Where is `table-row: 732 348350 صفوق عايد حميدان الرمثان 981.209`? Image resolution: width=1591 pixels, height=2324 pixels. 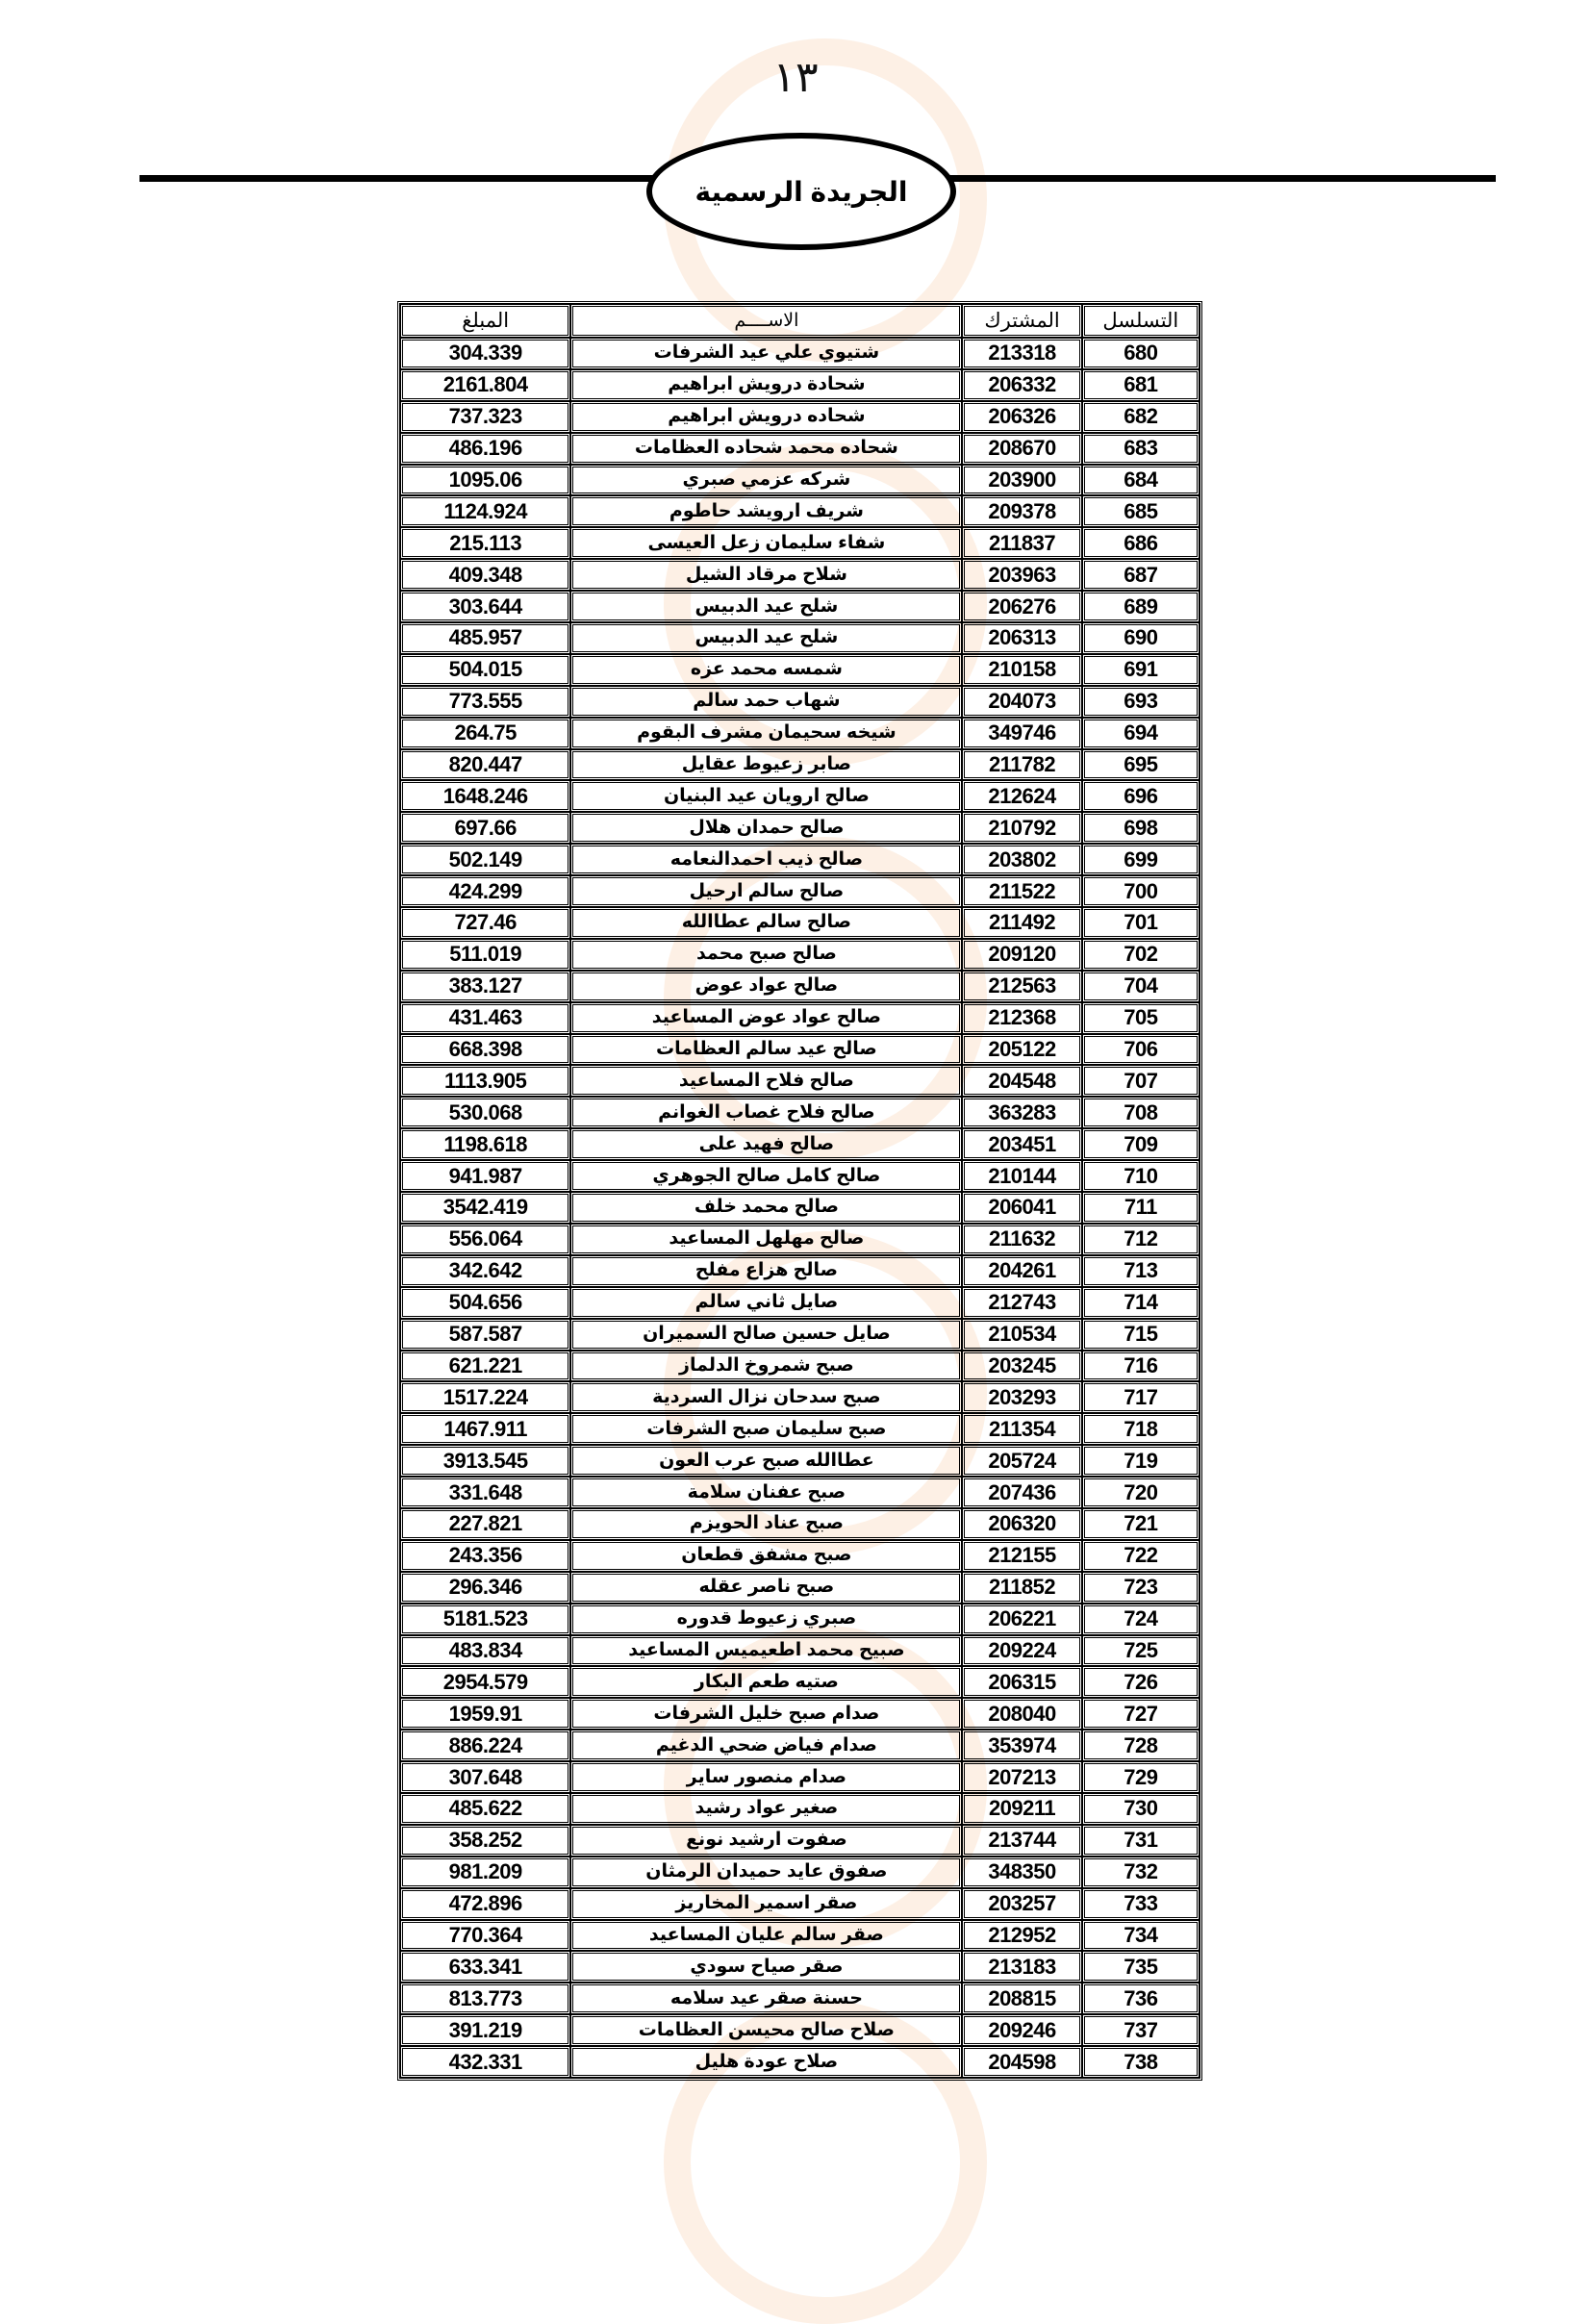 table-row: 732 348350 صفوق عايد حميدان الرمثان 981.209 is located at coordinates (800, 1872).